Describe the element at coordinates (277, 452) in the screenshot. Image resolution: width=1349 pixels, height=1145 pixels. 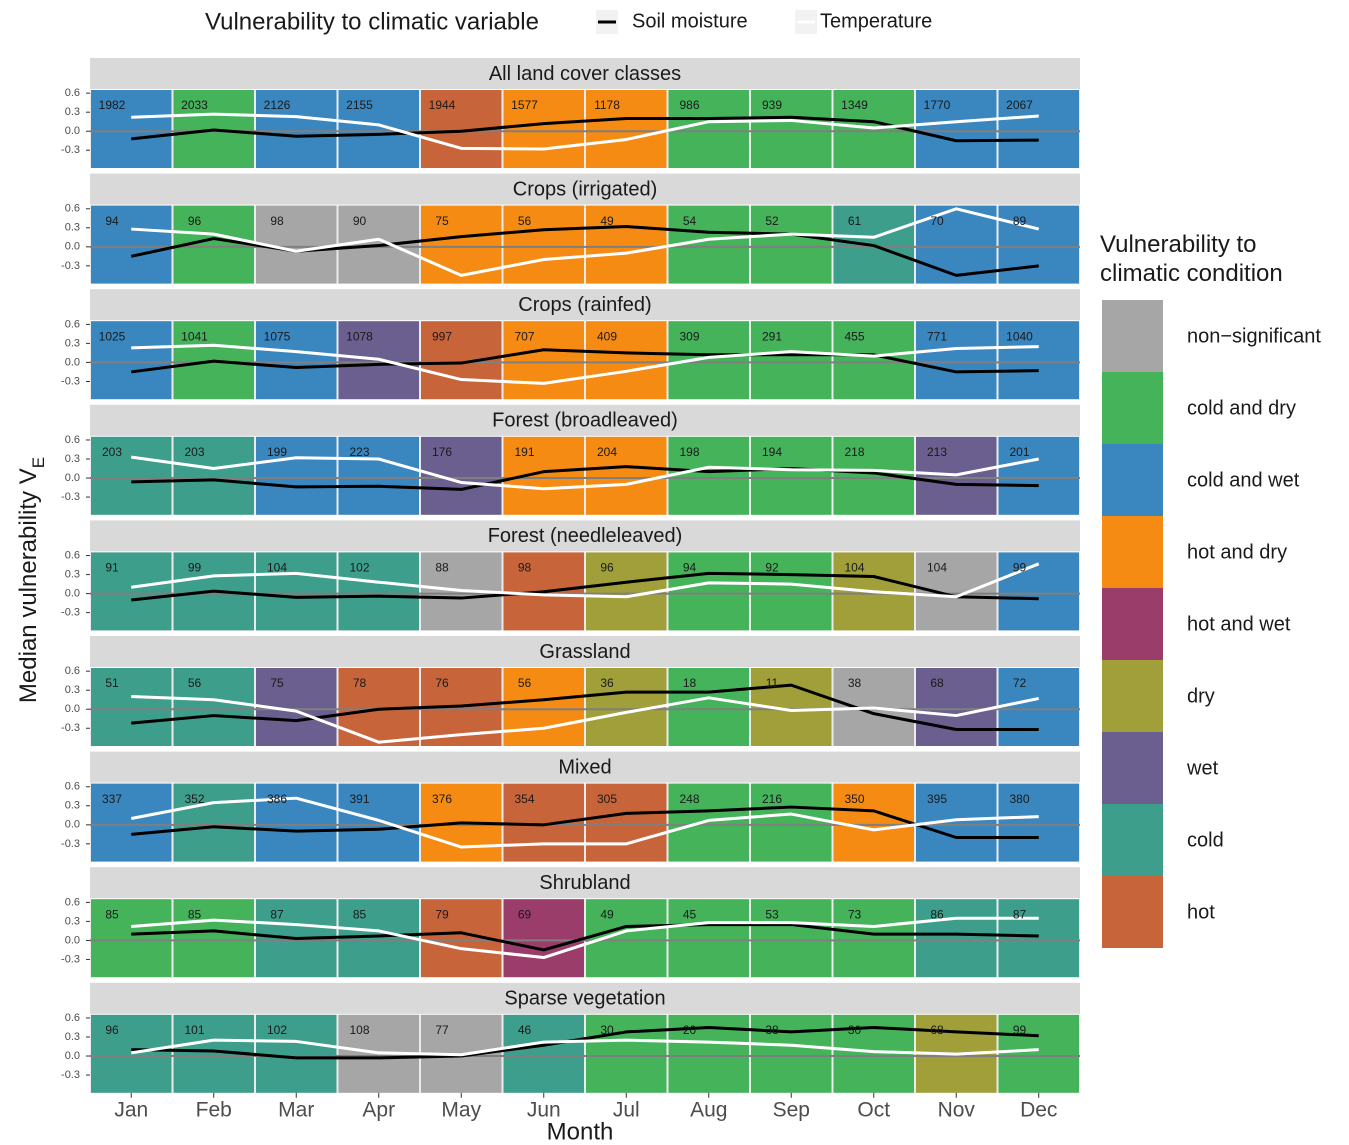
I see `count-label: 199` at that location.